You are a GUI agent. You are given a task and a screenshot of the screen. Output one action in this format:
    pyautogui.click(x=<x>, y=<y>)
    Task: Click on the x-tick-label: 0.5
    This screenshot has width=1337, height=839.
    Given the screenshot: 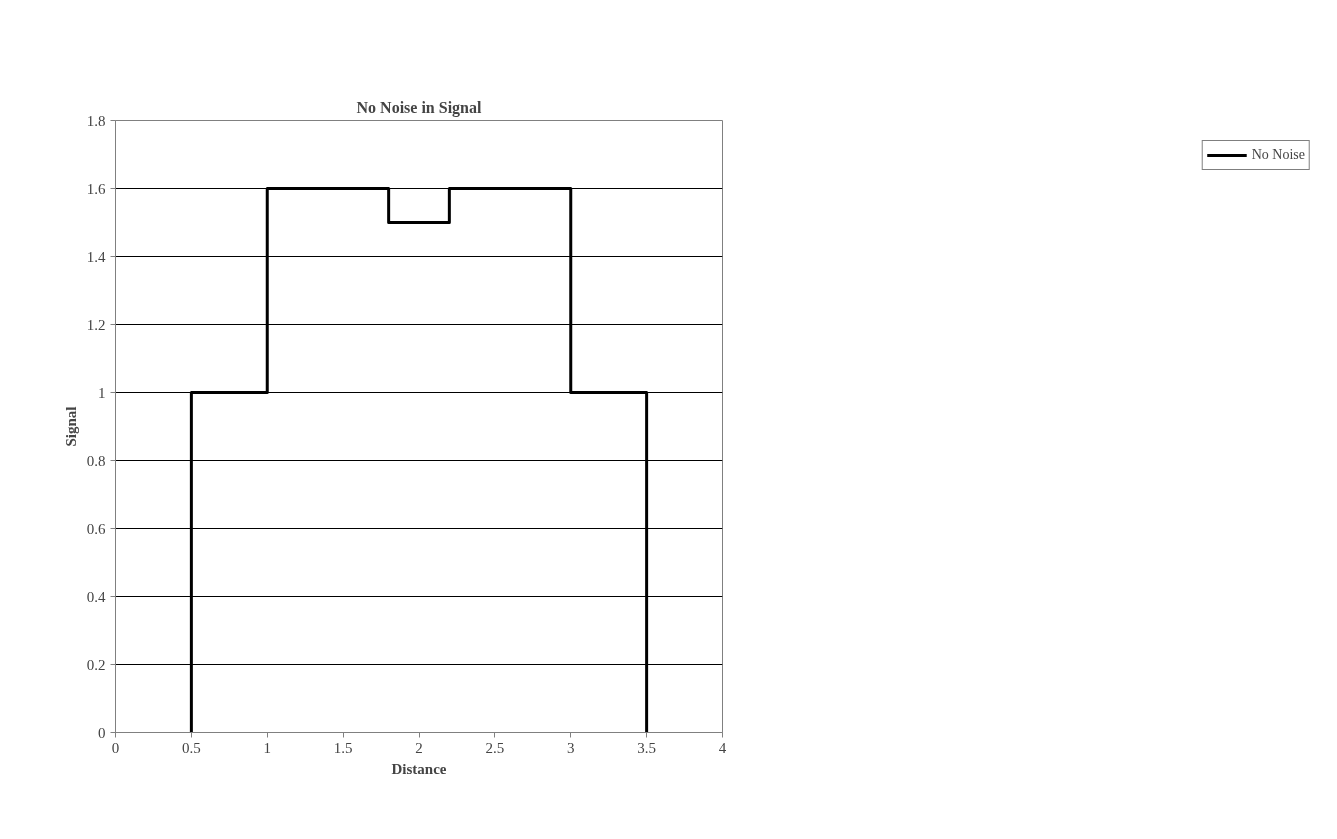 What is the action you would take?
    pyautogui.click(x=191, y=747)
    